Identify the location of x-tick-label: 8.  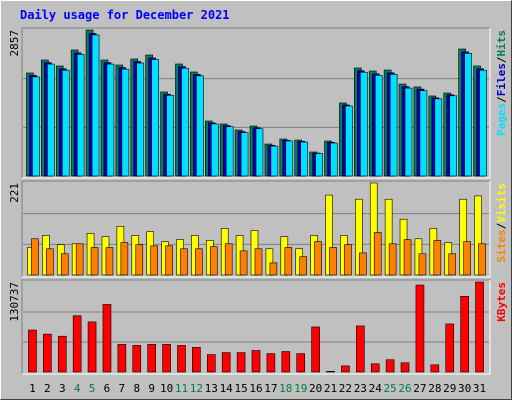
(136, 388).